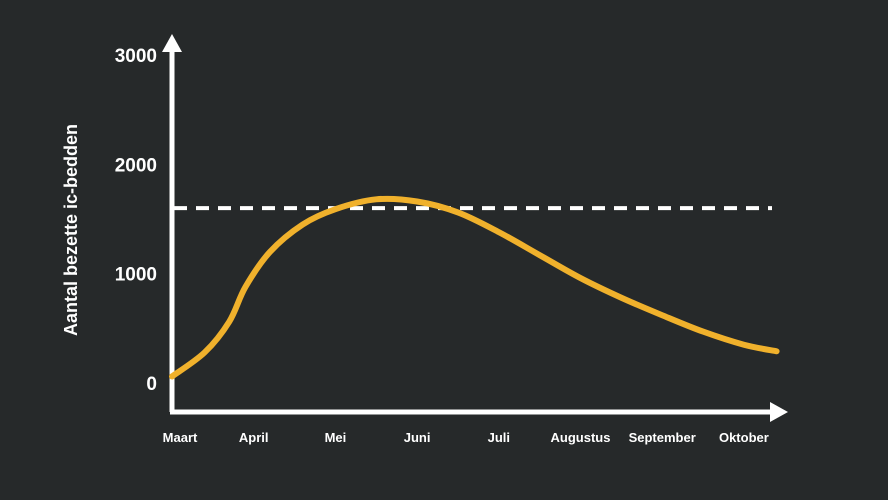  Describe the element at coordinates (180, 437) in the screenshot. I see `x-tick-label: Maart` at that location.